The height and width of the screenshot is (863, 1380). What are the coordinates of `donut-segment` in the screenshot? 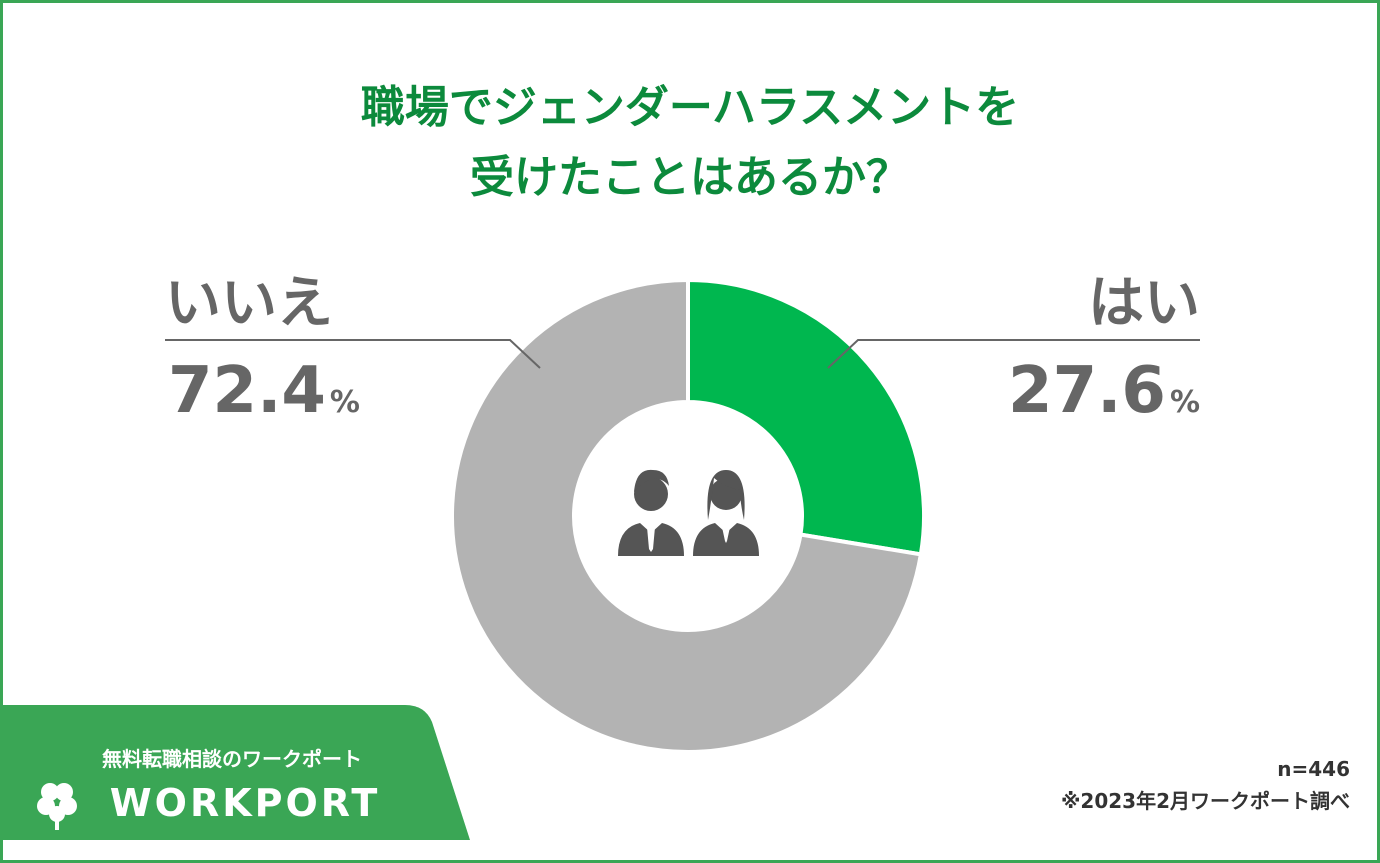 It's located at (806, 417).